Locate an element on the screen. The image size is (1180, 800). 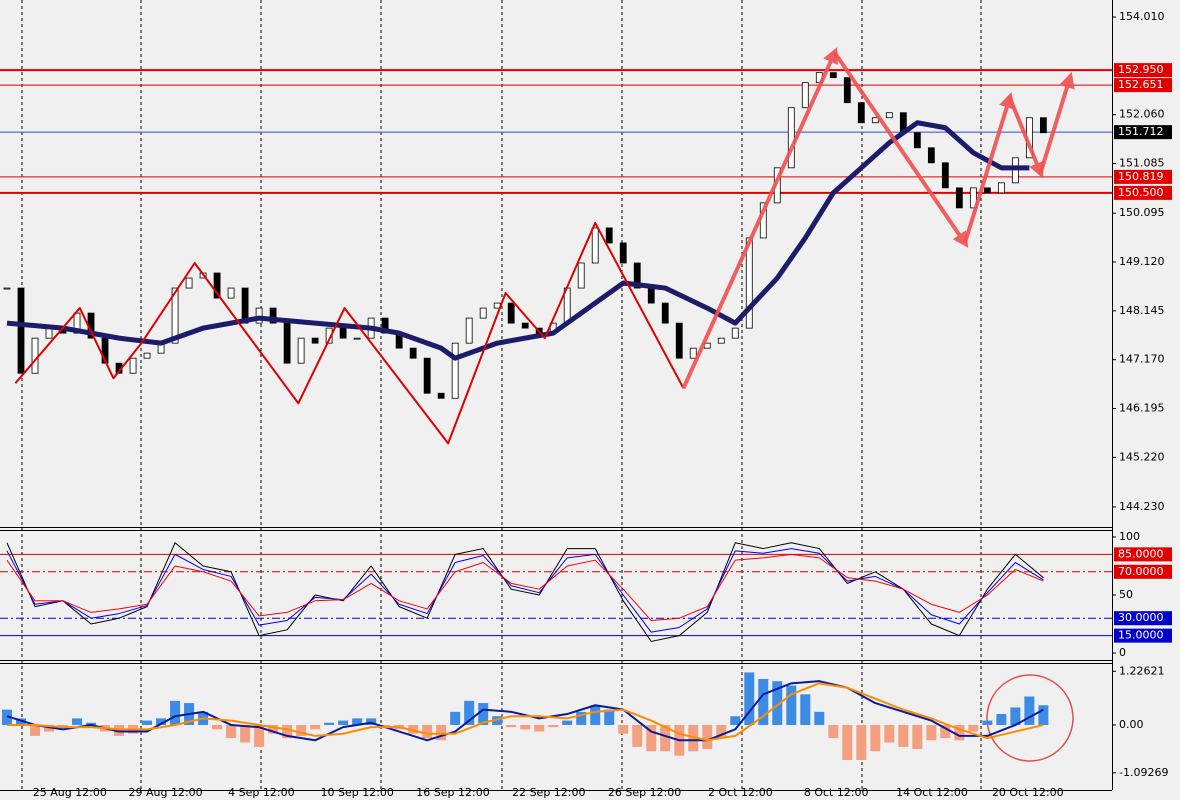
y-tick-label: 148.145 is located at coordinates (1142, 310).